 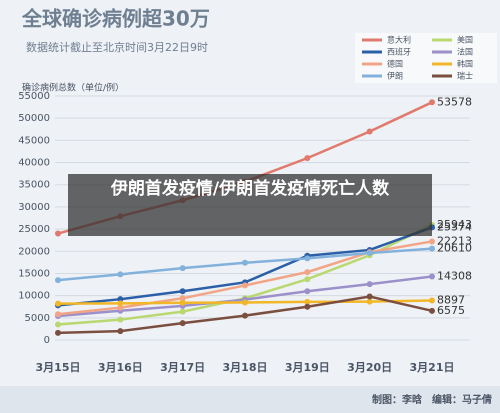 I want to click on legend-label: 韩国, so click(x=465, y=64).